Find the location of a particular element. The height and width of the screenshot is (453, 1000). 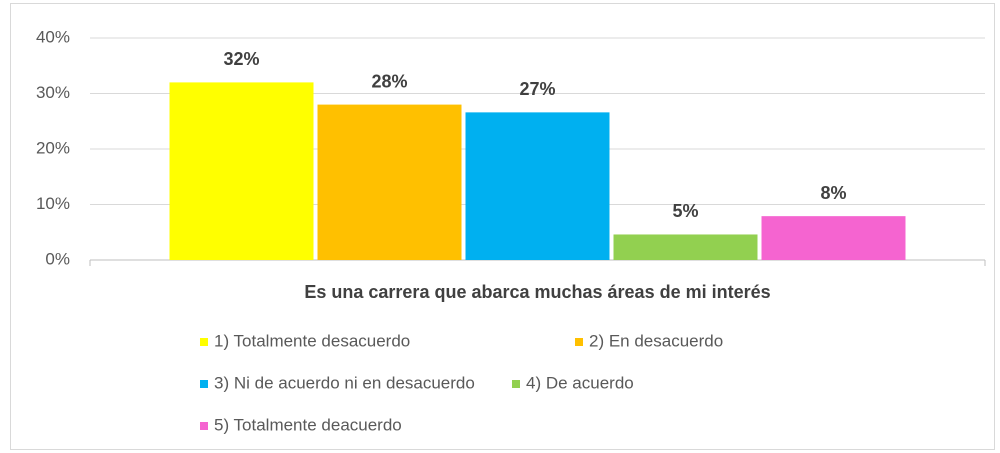

legend-label: 5) Totalmente deacuerdo is located at coordinates (308, 424).